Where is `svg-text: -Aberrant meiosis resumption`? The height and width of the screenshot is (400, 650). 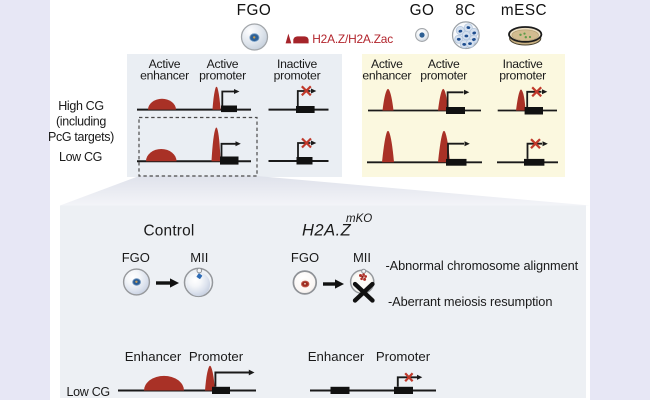 svg-text: -Aberrant meiosis resumption is located at coordinates (470, 301).